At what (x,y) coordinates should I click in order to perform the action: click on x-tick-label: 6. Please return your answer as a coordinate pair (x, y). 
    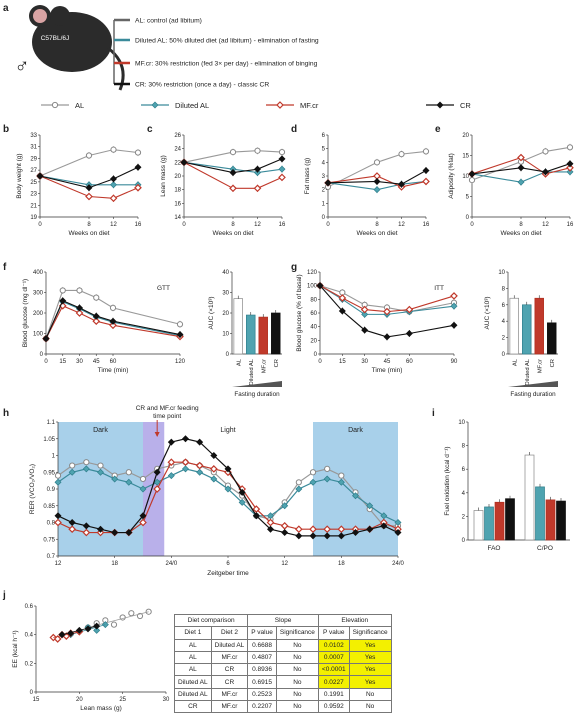
    Looking at the image, I should click on (228, 564).